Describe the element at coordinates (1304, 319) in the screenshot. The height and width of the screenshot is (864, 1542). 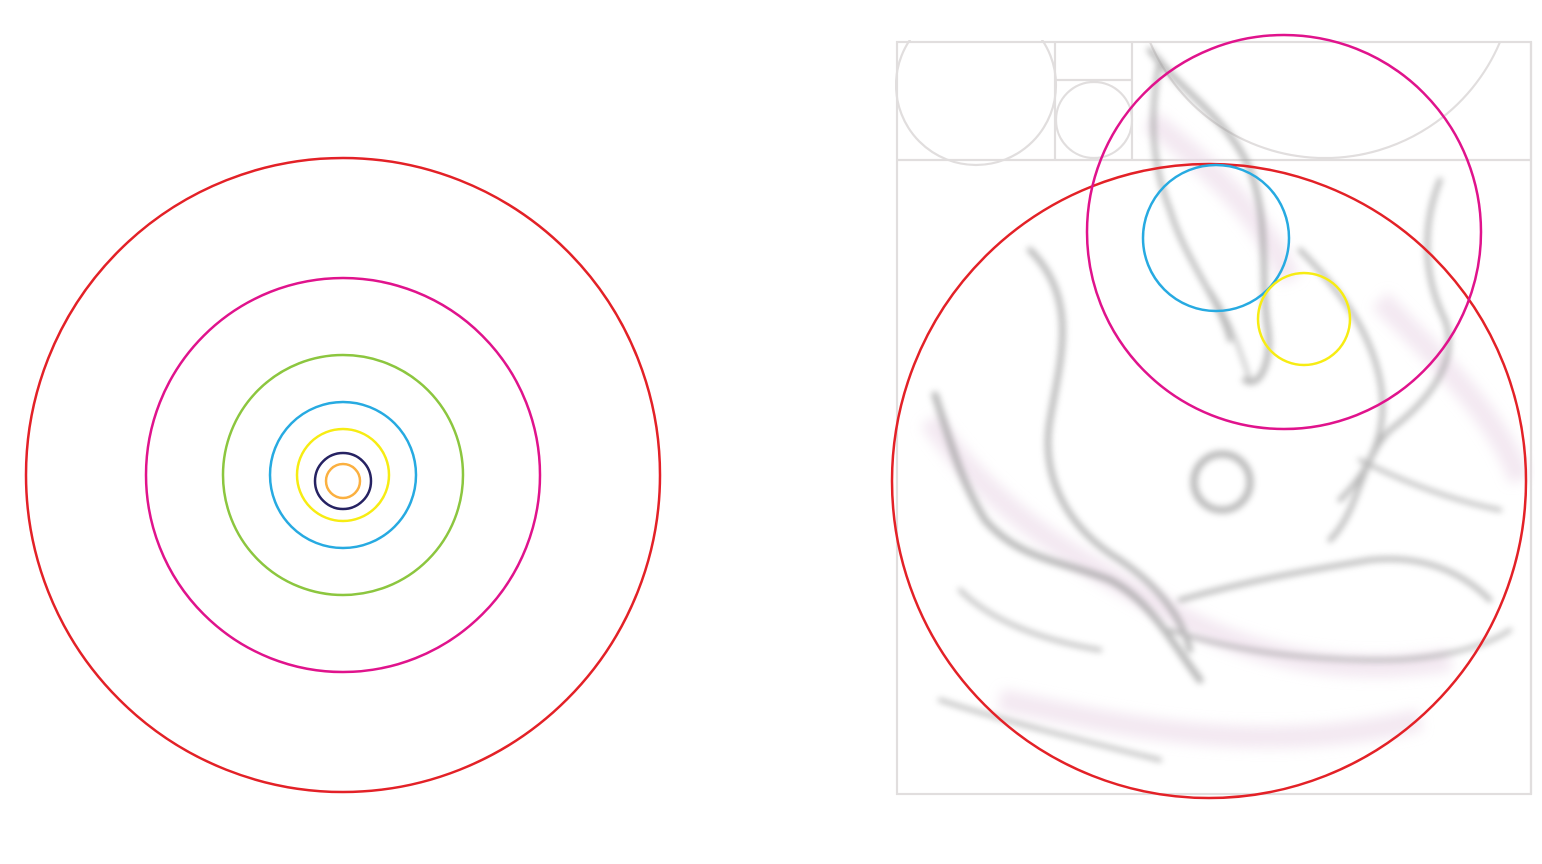
I see `yellow-circle` at that location.